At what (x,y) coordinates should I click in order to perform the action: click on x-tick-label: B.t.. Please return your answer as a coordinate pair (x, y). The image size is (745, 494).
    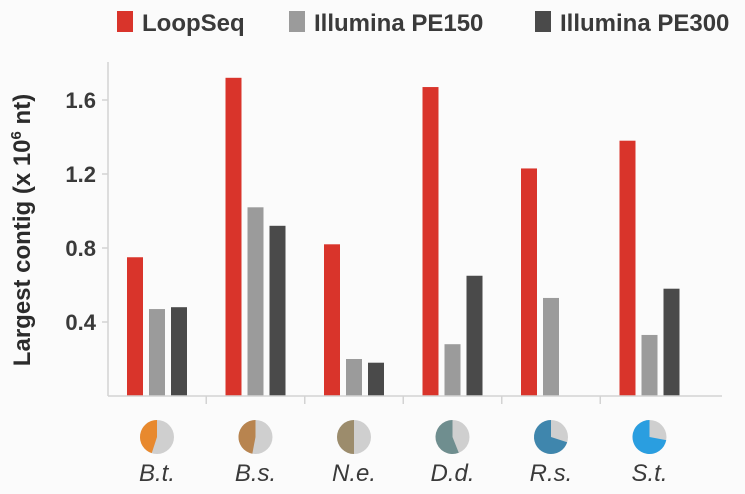
    Looking at the image, I should click on (157, 473).